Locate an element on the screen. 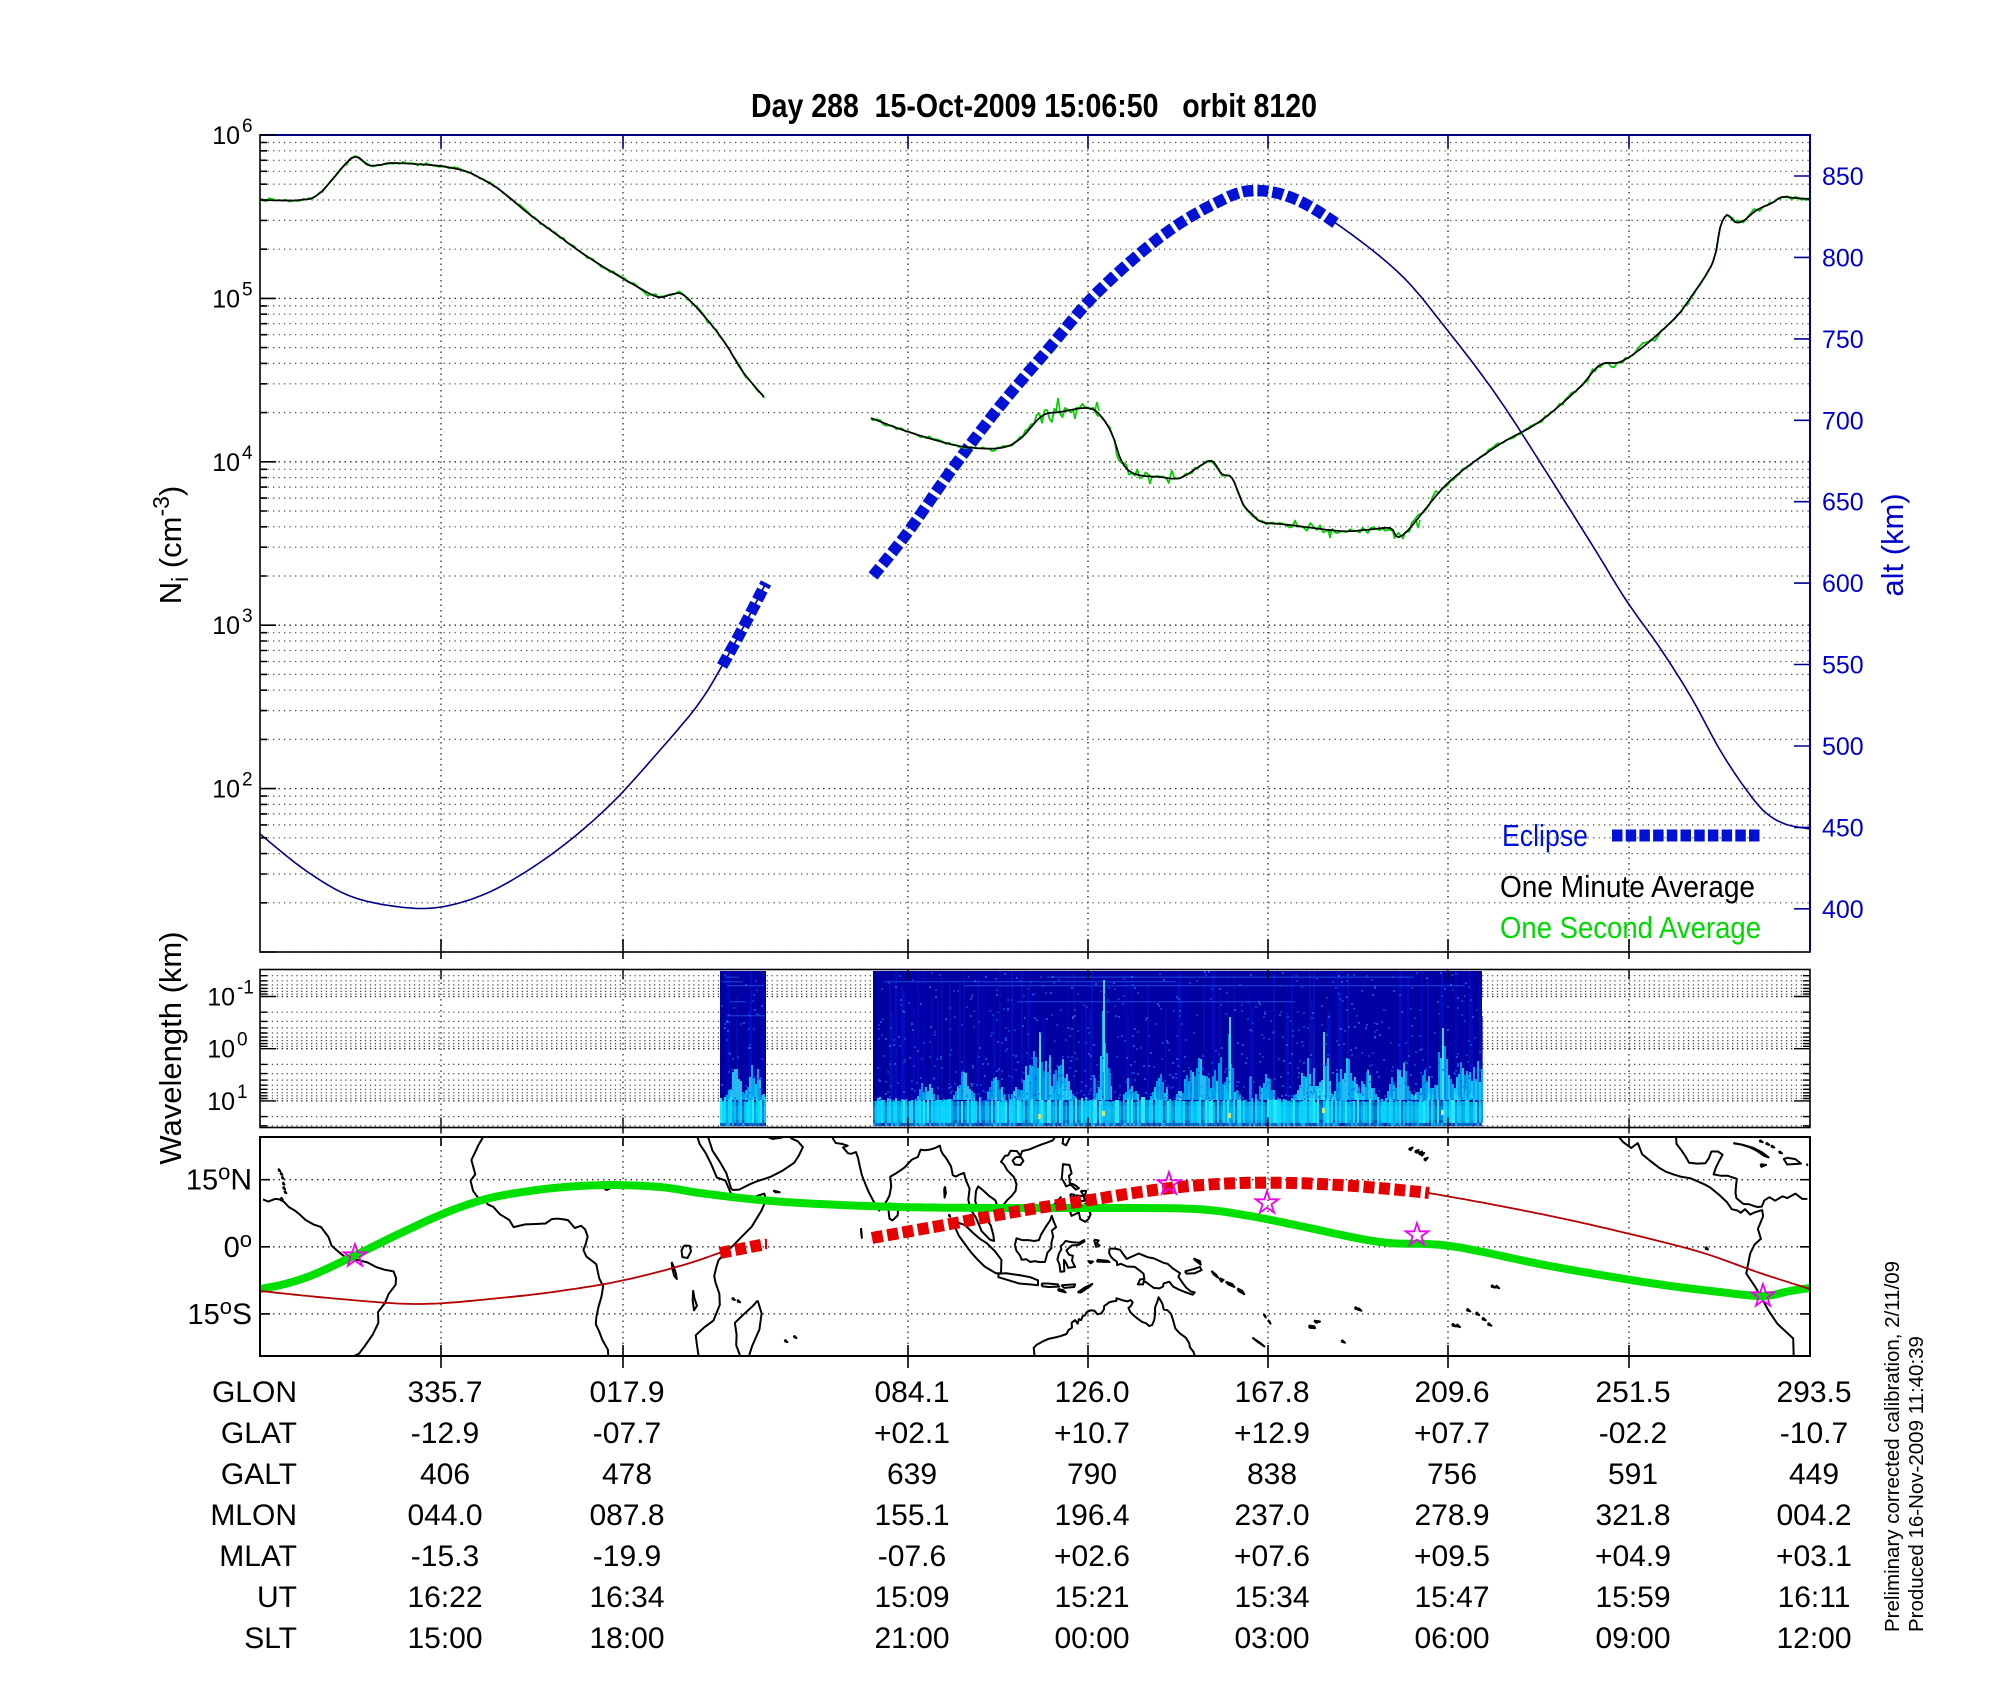  svg-text: 800 is located at coordinates (1843, 258).